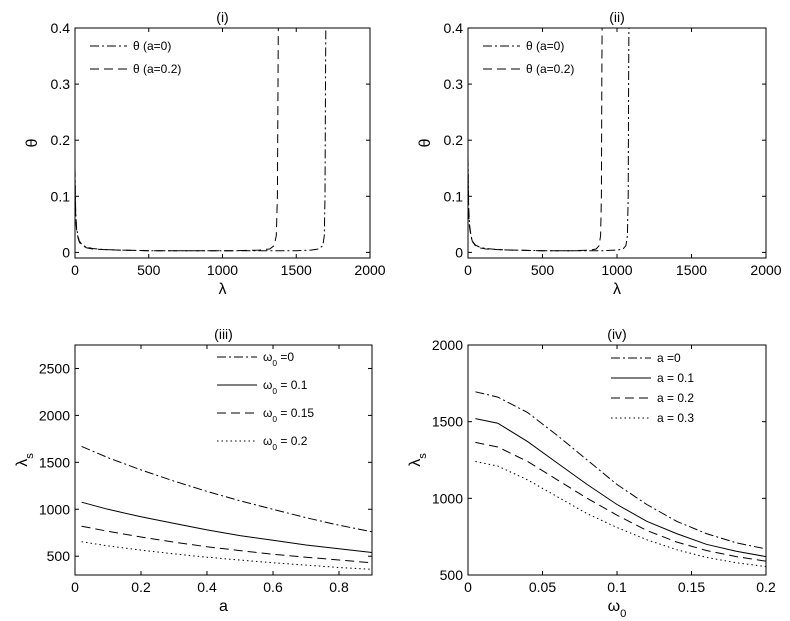  What do you see at coordinates (675, 398) in the screenshot?
I see `legend-label: a = 0.2` at bounding box center [675, 398].